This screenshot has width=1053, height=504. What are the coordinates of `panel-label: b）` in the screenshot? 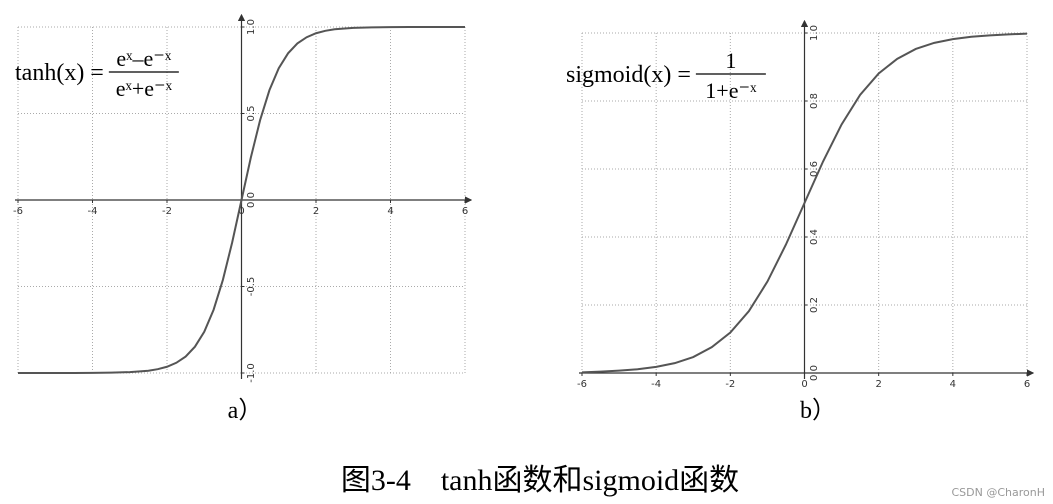 It's located at (818, 411).